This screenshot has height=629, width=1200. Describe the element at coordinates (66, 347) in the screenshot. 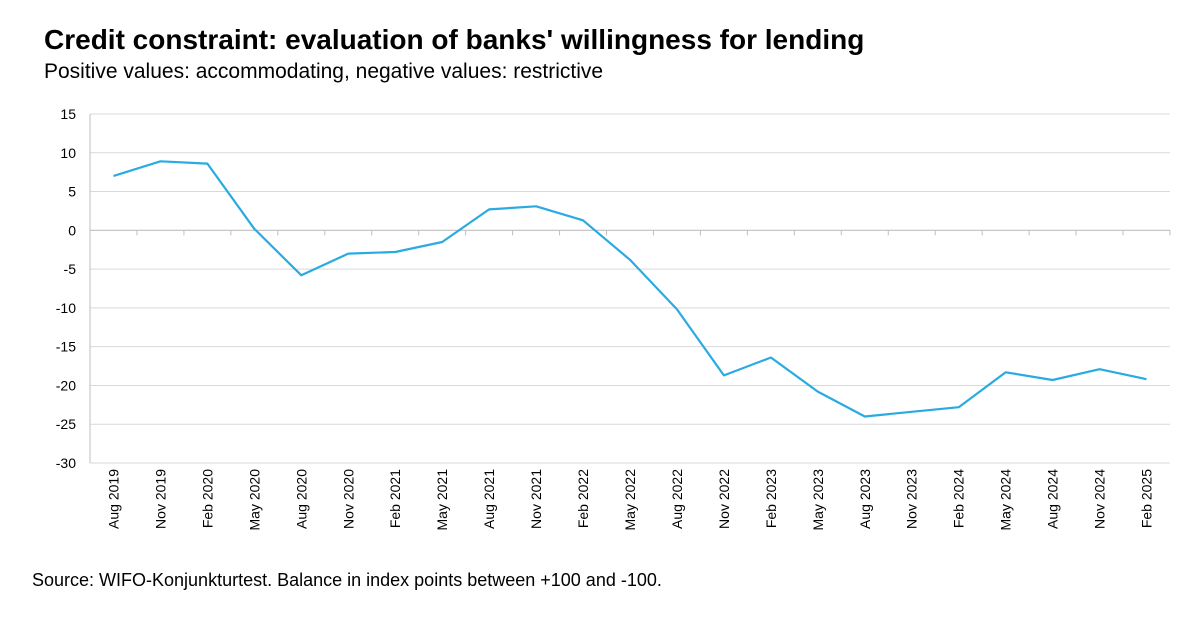

I see `y-tick-label: -15` at that location.